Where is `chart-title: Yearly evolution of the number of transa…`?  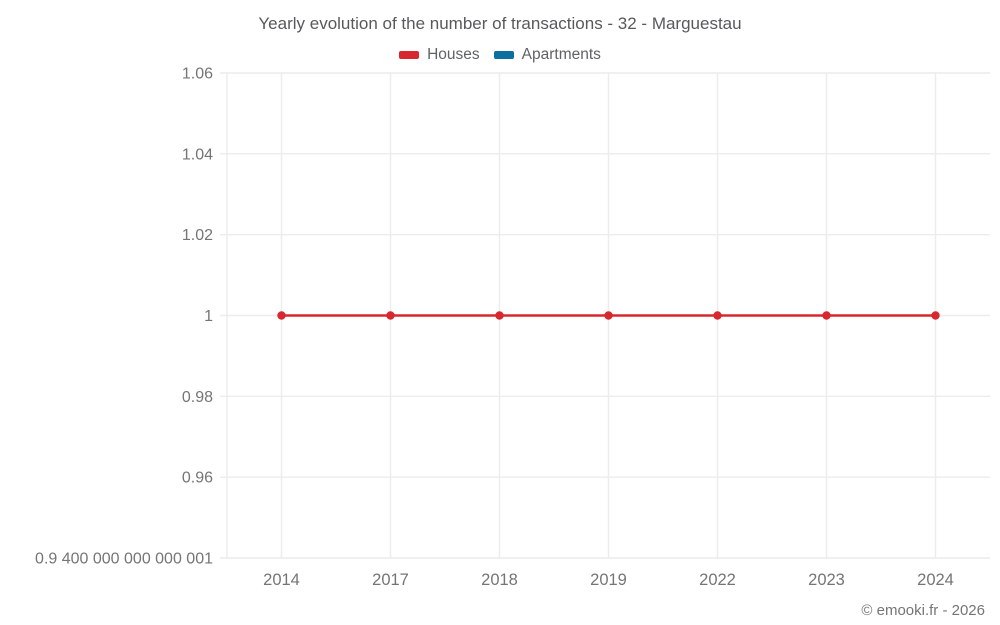 chart-title: Yearly evolution of the number of transa… is located at coordinates (500, 23).